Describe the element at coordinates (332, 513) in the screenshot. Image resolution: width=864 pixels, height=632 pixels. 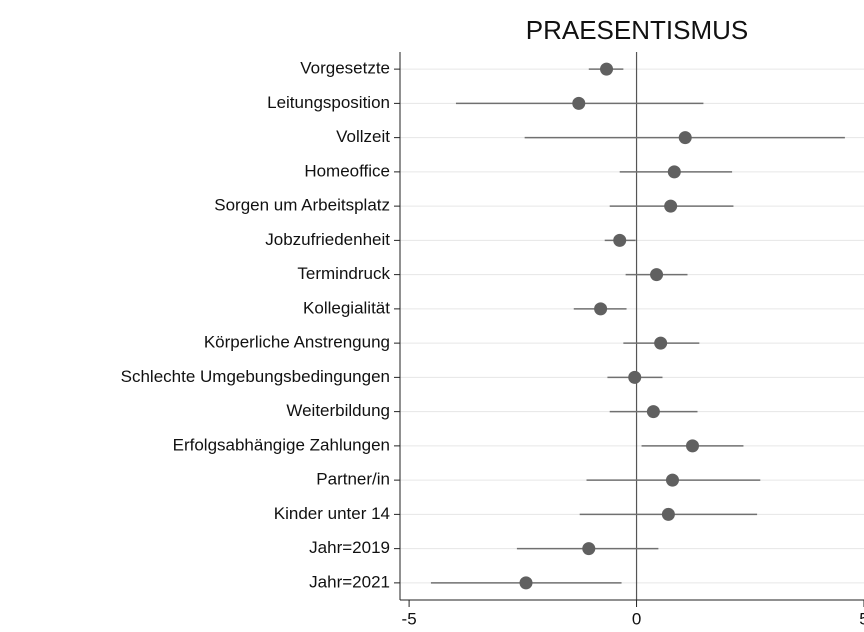
I see `y-tick-label: Kinder unter 14` at that location.